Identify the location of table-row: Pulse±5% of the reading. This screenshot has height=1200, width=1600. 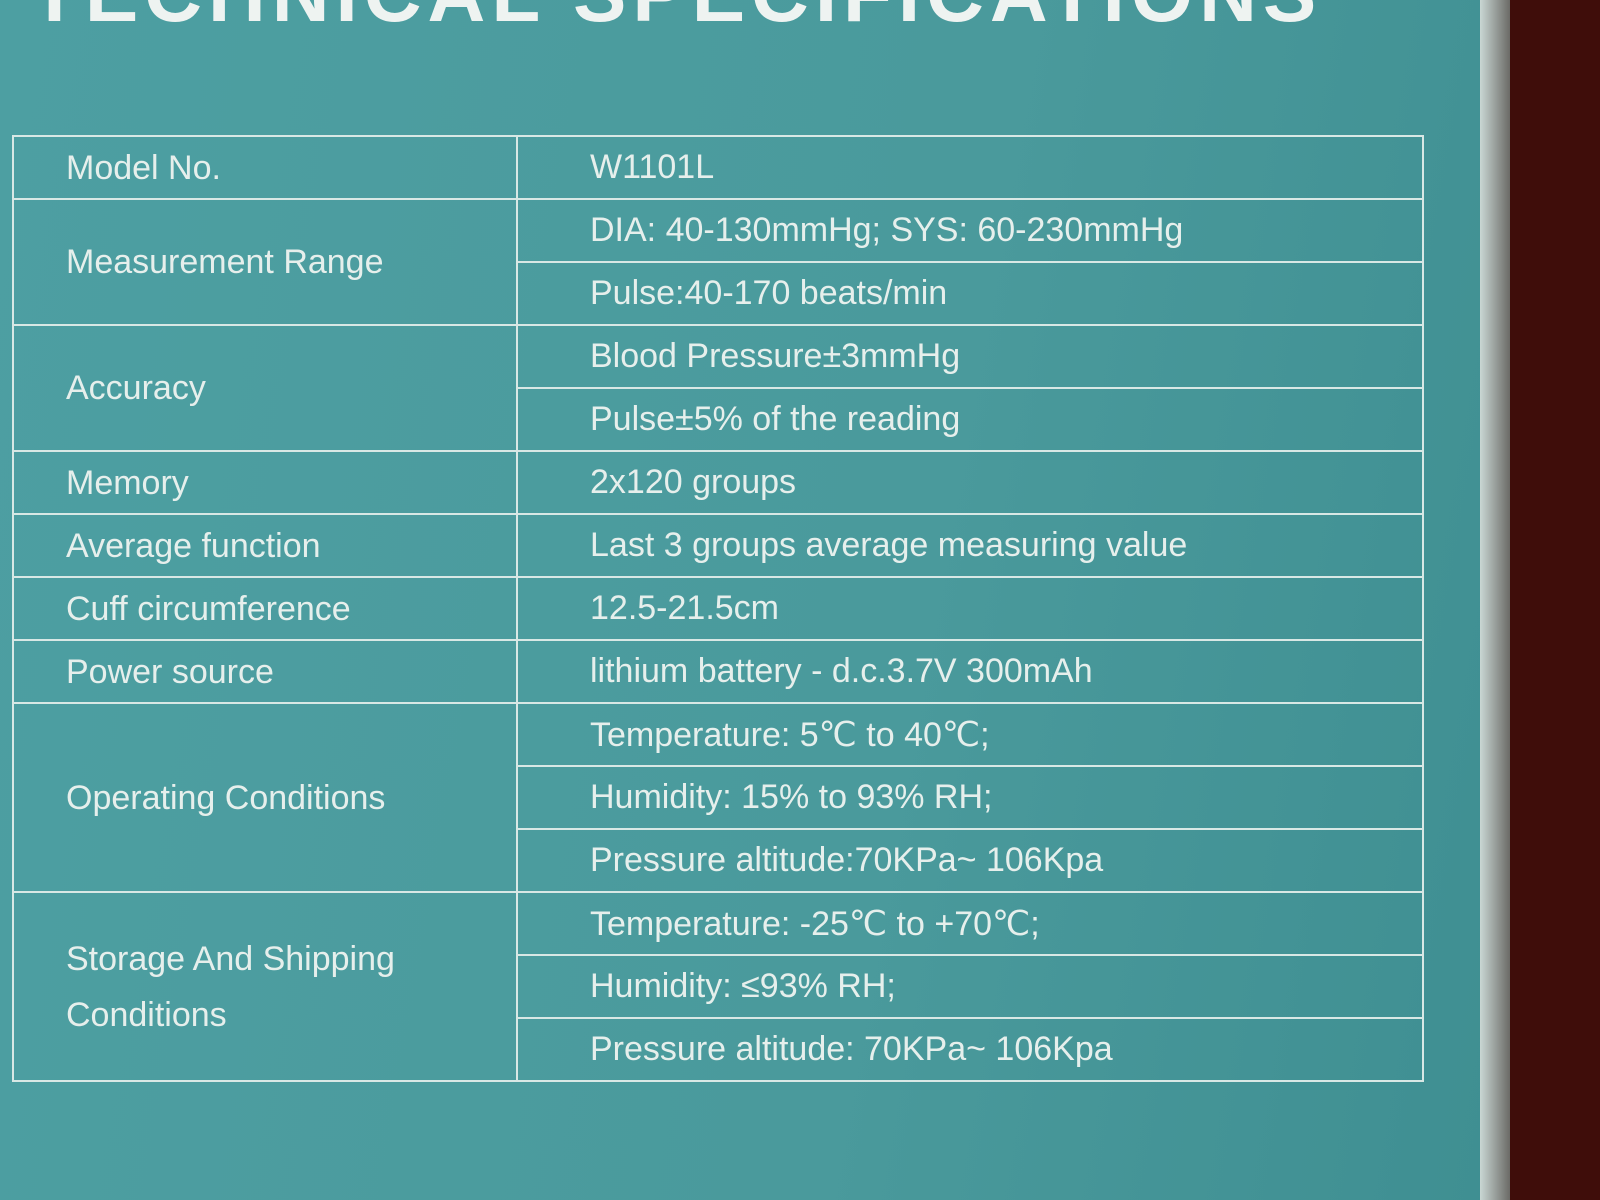
(718, 419).